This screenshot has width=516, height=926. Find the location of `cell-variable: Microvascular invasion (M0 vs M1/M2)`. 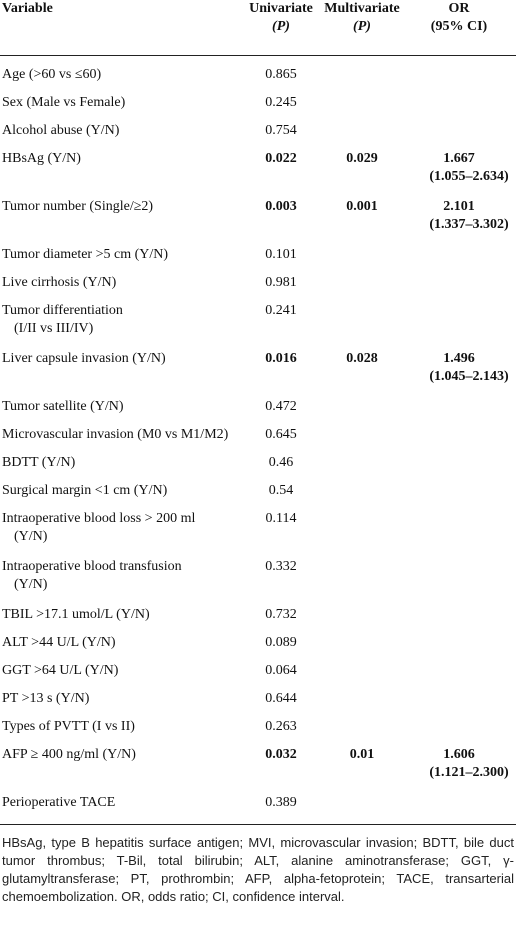

cell-variable: Microvascular invasion (M0 vs M1/M2) is located at coordinates (119, 435).